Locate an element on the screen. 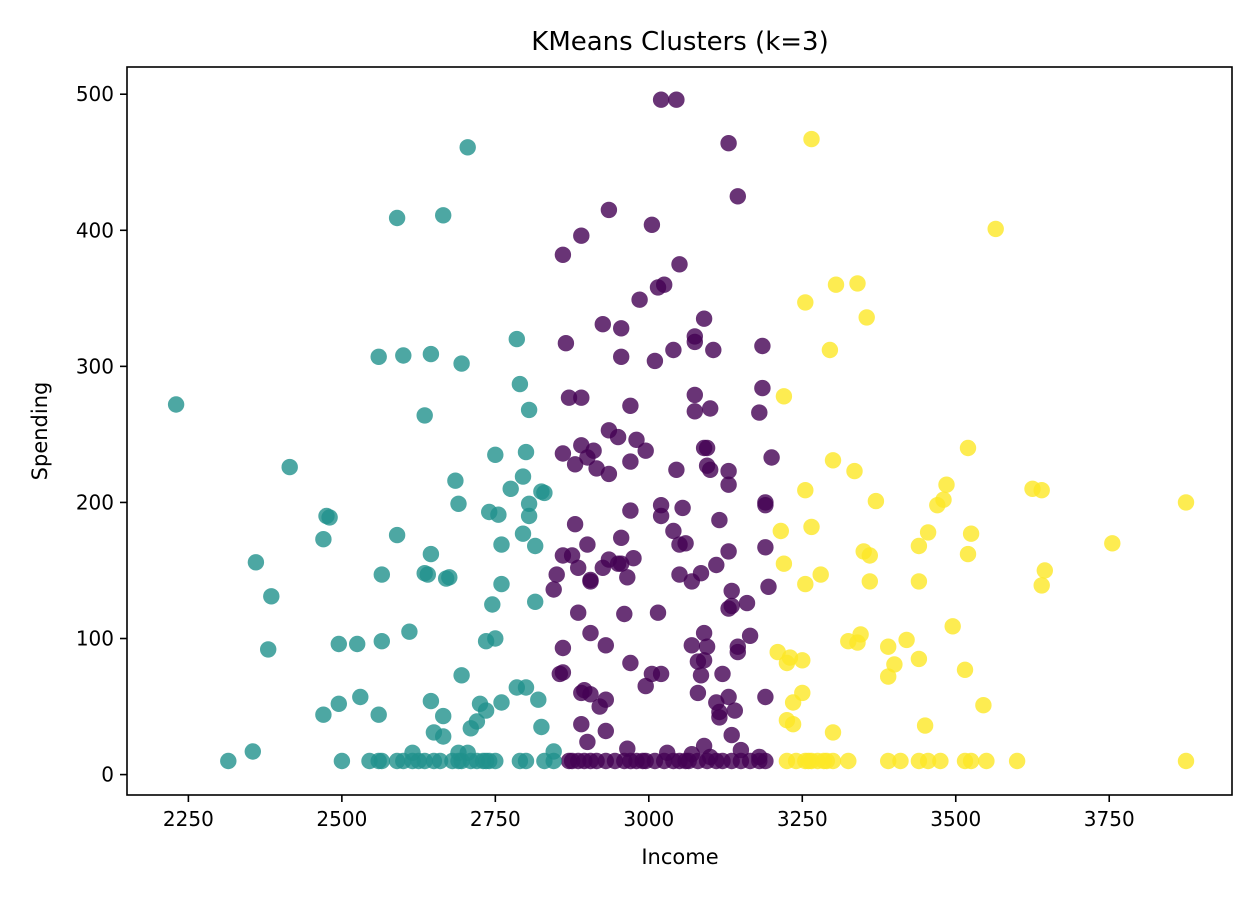 This screenshot has height=900, width=1260. x-axis: 2250 2500 2750 3000 3250 3500 3750 is located at coordinates (649, 813).